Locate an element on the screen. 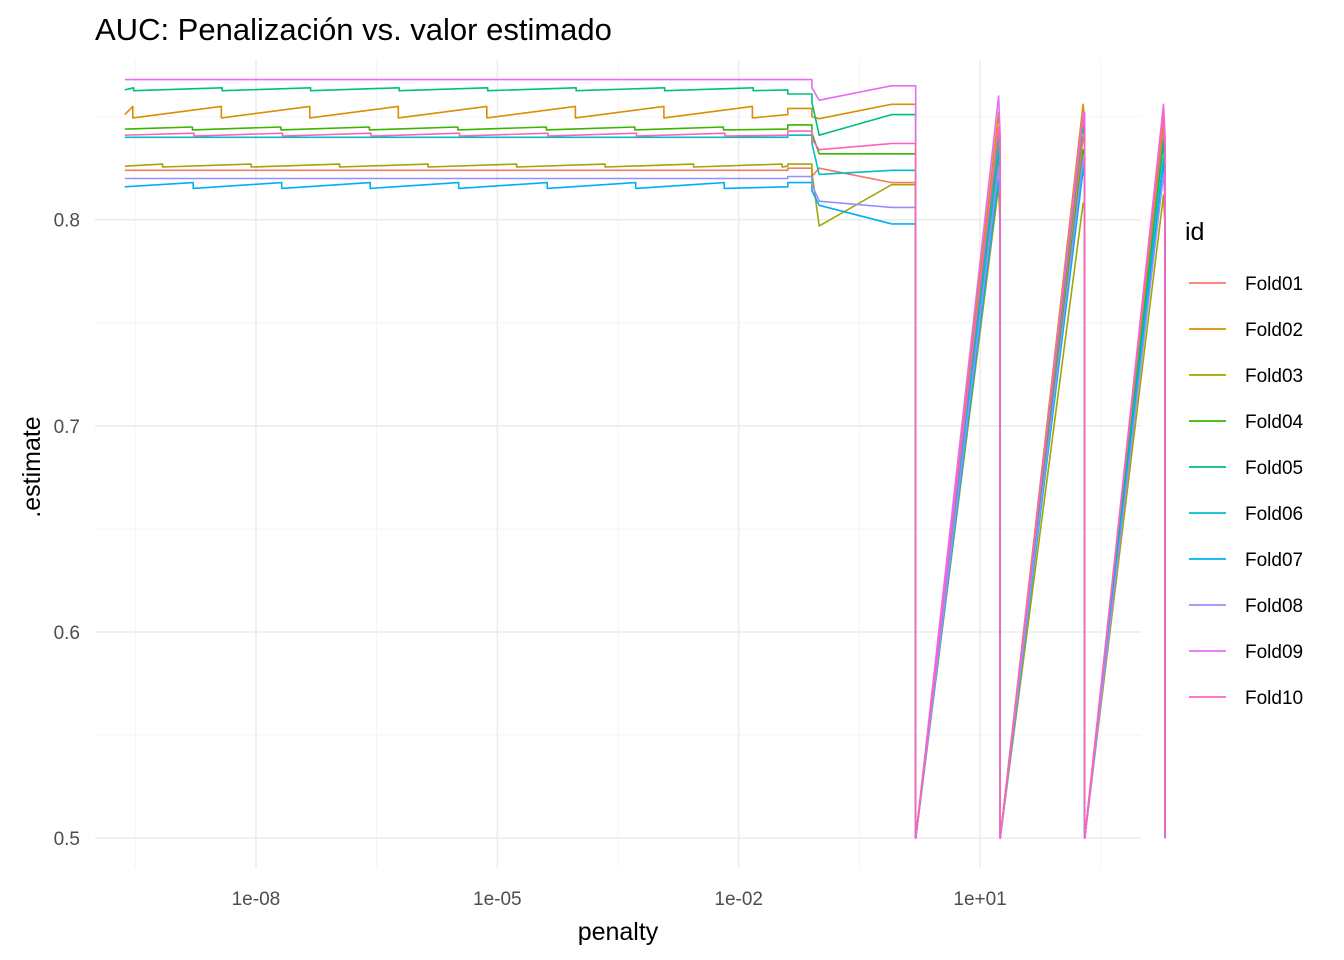  legend-label: Fold03 is located at coordinates (1274, 376).